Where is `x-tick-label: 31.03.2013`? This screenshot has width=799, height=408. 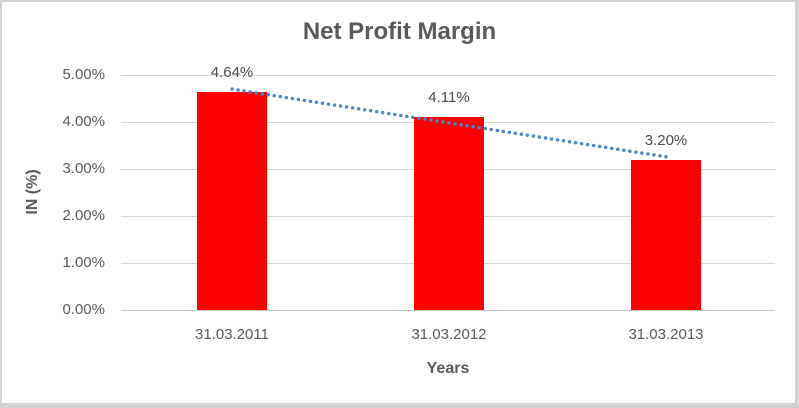 x-tick-label: 31.03.2013 is located at coordinates (666, 334).